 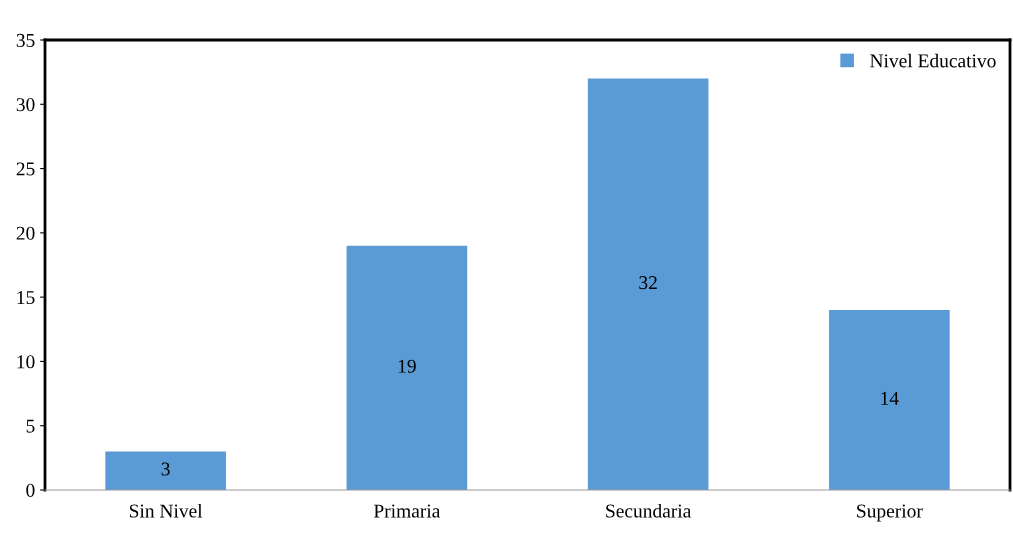 What do you see at coordinates (25, 169) in the screenshot?
I see `y-tick-label: 25` at bounding box center [25, 169].